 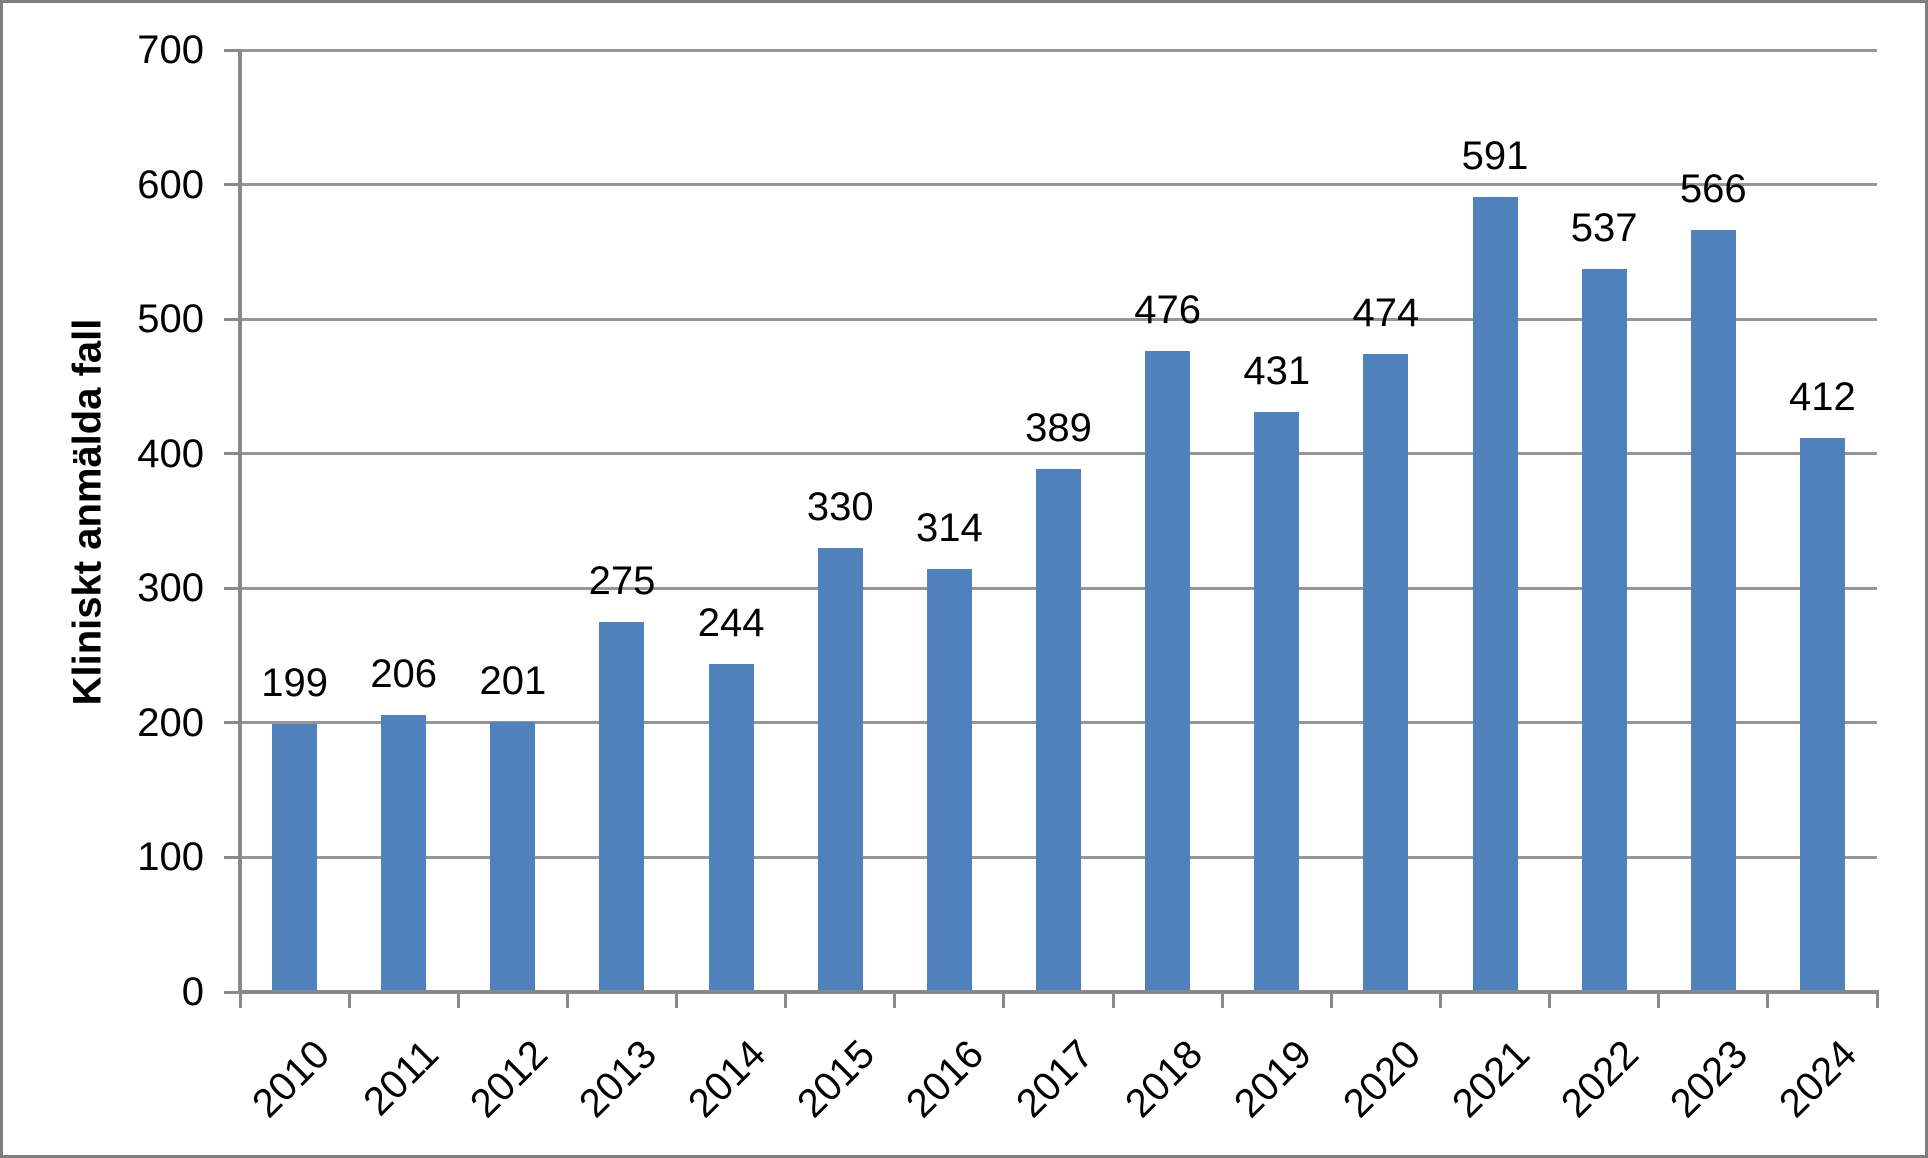 I want to click on x-tick-label-2023: 2023, so click(x=1709, y=1079).